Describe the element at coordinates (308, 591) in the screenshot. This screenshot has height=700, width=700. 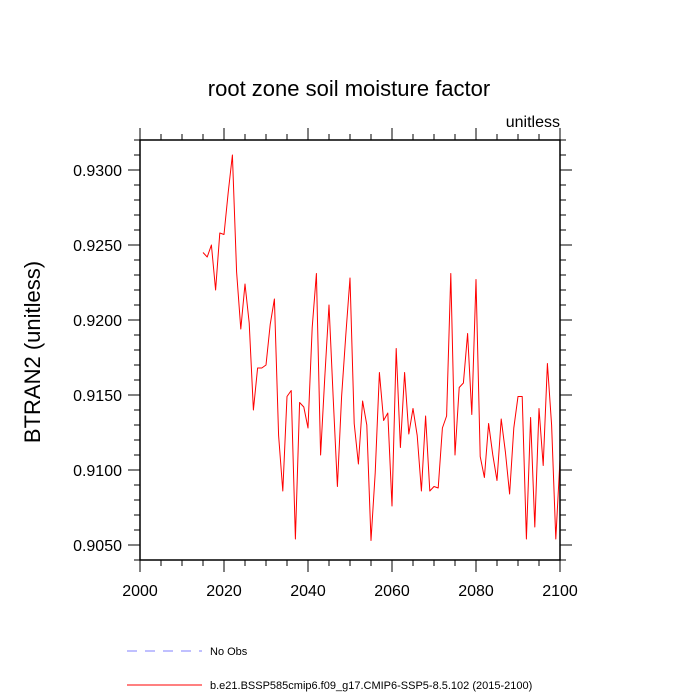
I see `x-tick-label: 2040` at that location.